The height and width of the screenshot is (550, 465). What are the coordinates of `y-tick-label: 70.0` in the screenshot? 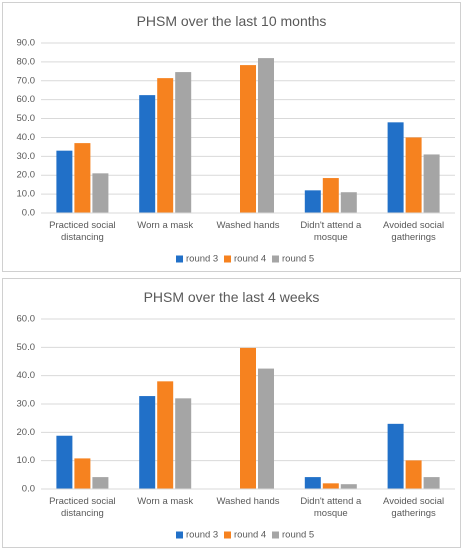 It's located at (26, 80).